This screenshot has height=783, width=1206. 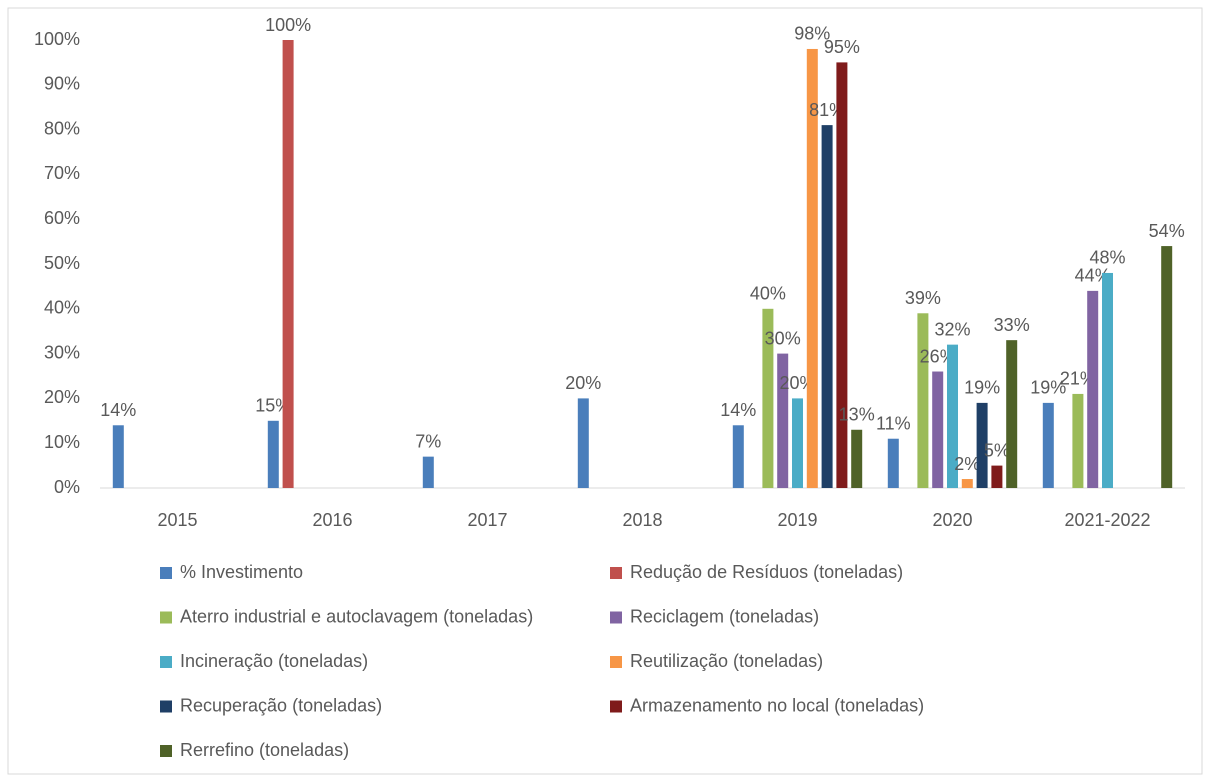 I want to click on legend-label: Incineração (toneladas), so click(x=274, y=661).